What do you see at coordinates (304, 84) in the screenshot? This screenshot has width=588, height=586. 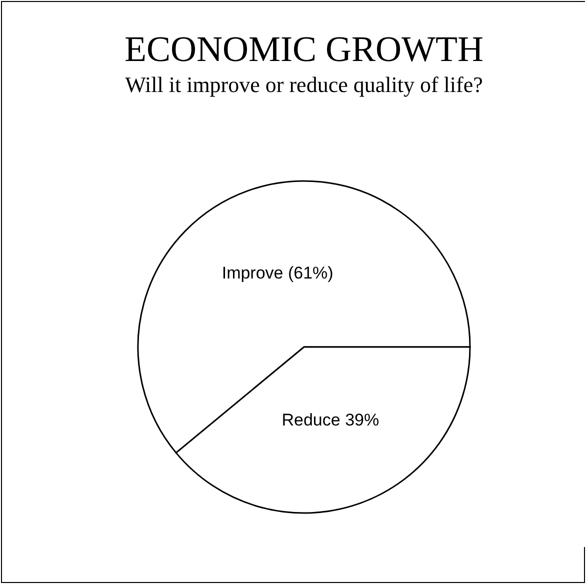 I see `chart-subtitle: Will it improve or reduce quality of life?` at bounding box center [304, 84].